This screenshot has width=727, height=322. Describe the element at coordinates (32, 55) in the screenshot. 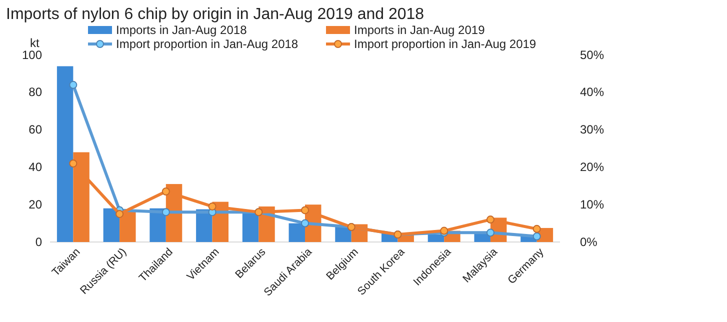

I see `y-tick-label: 100` at that location.